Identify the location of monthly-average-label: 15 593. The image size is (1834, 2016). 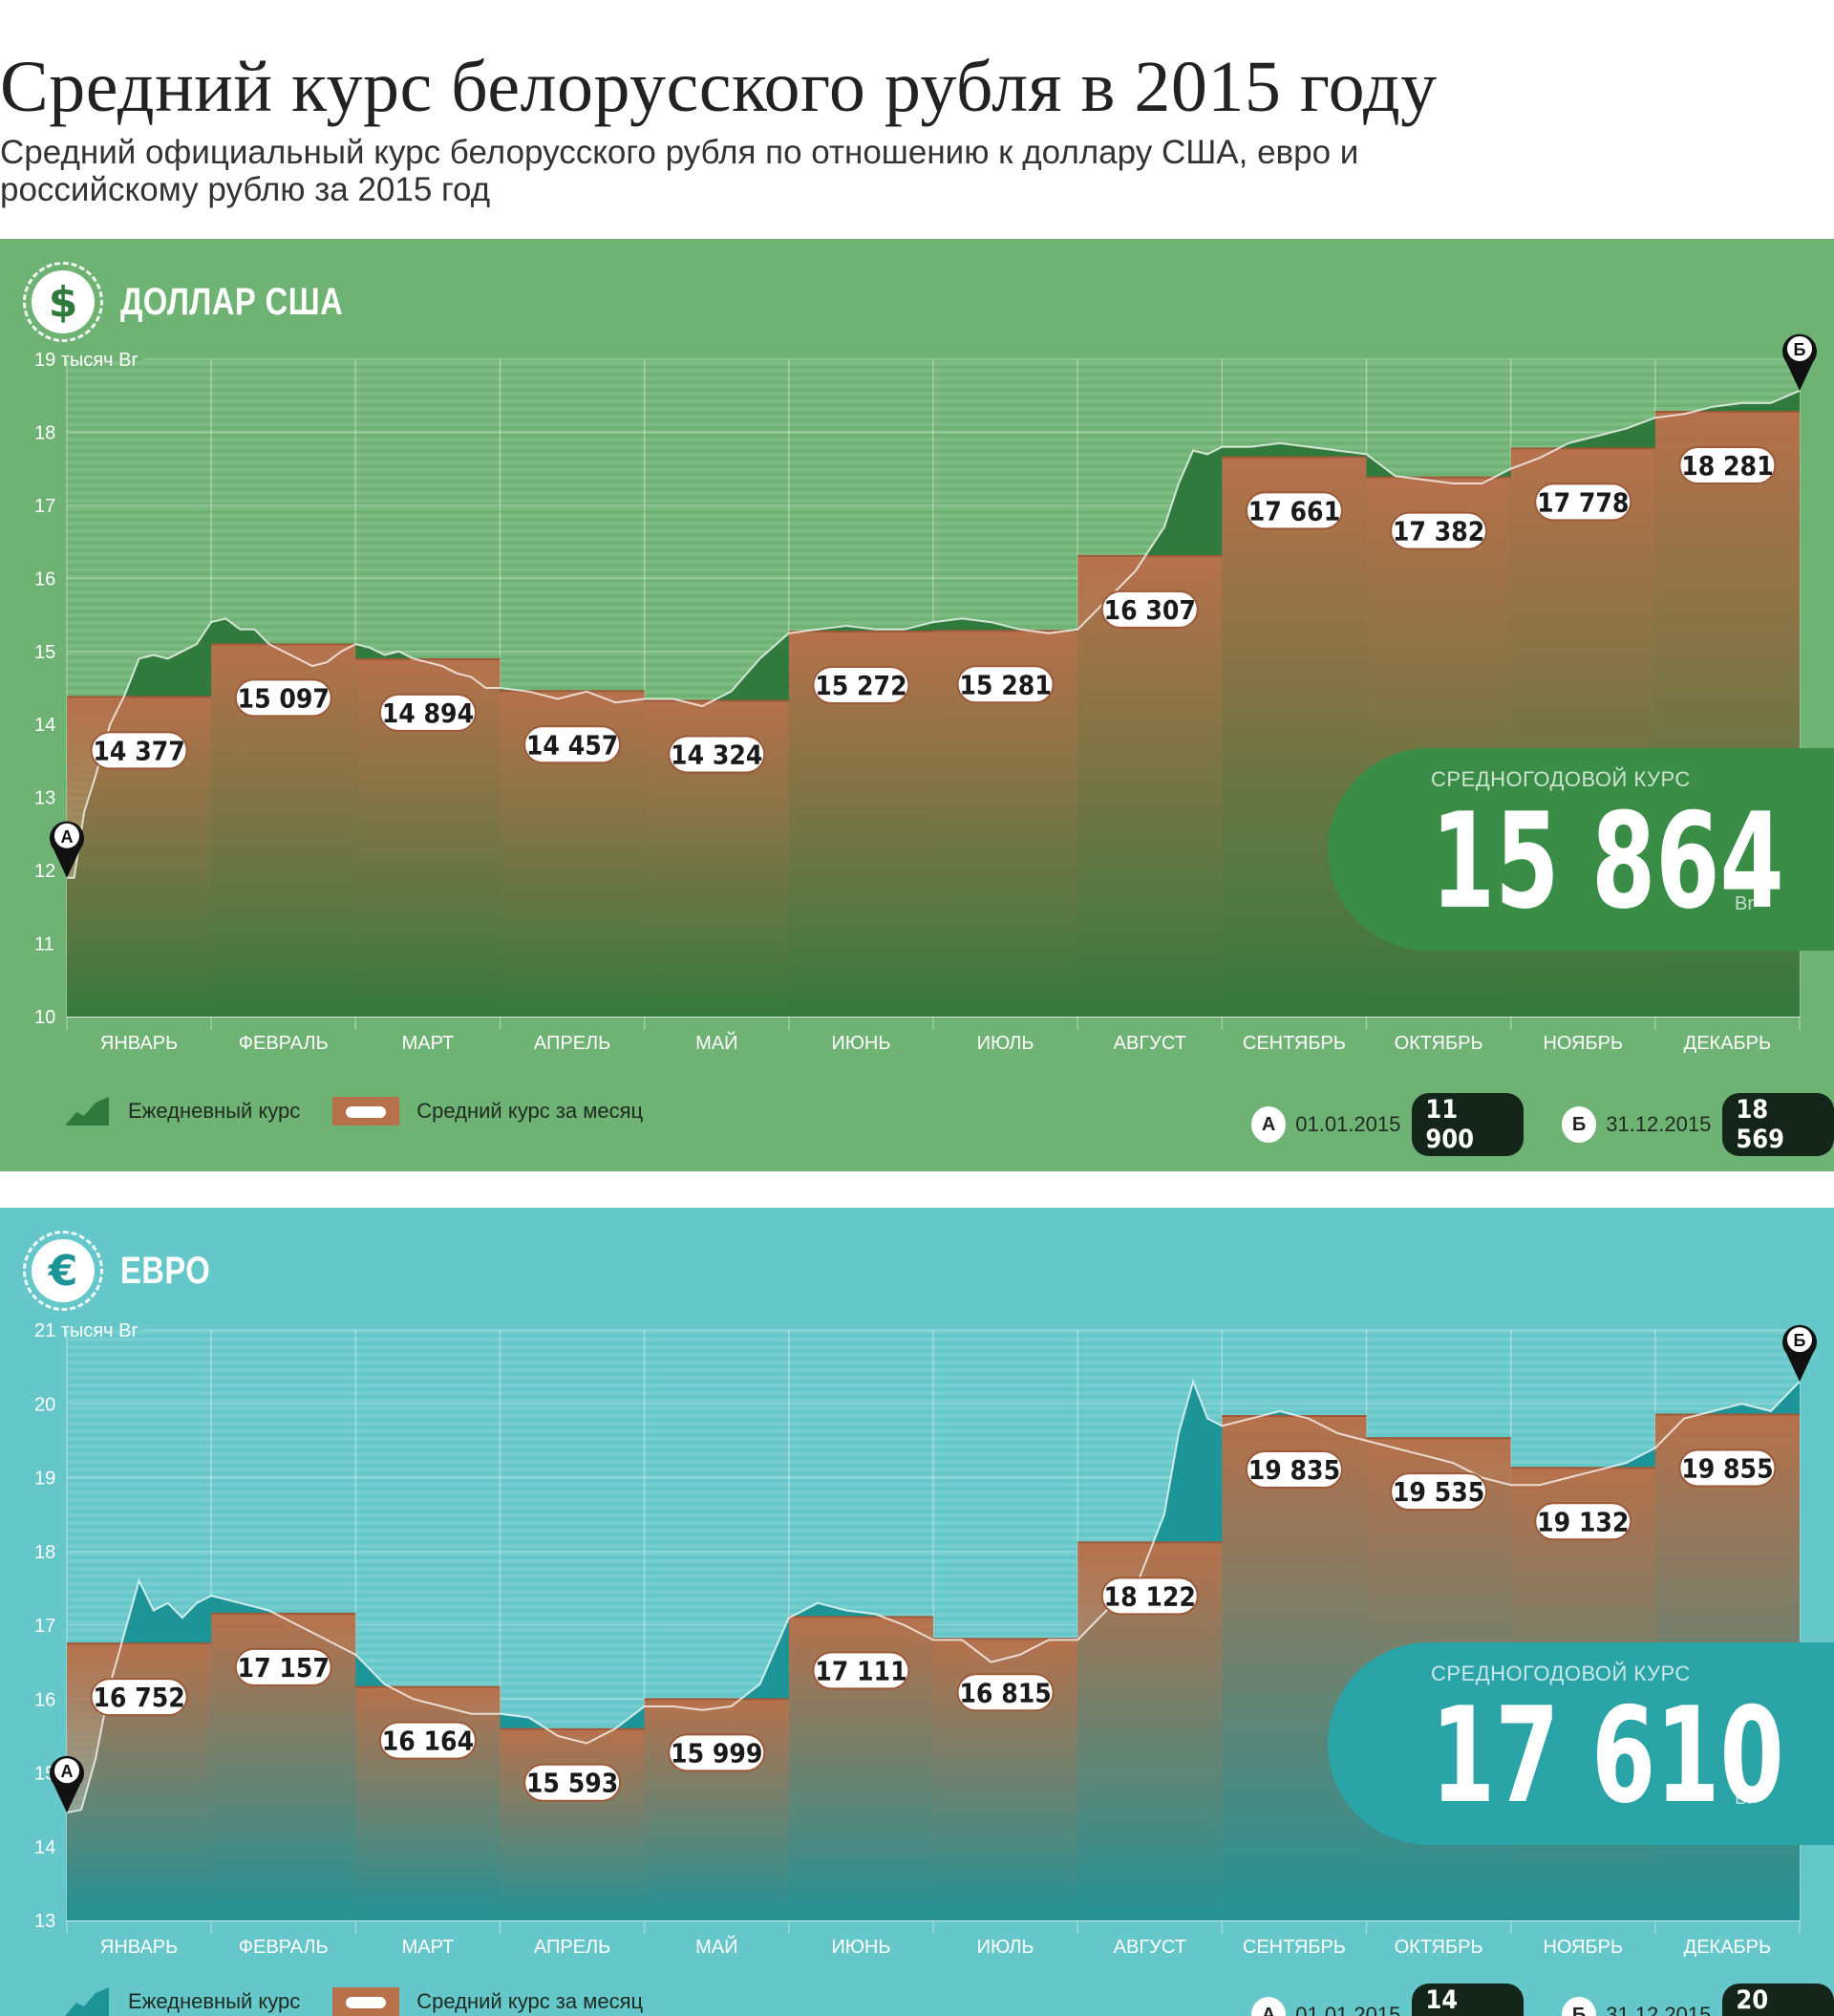
(572, 1784).